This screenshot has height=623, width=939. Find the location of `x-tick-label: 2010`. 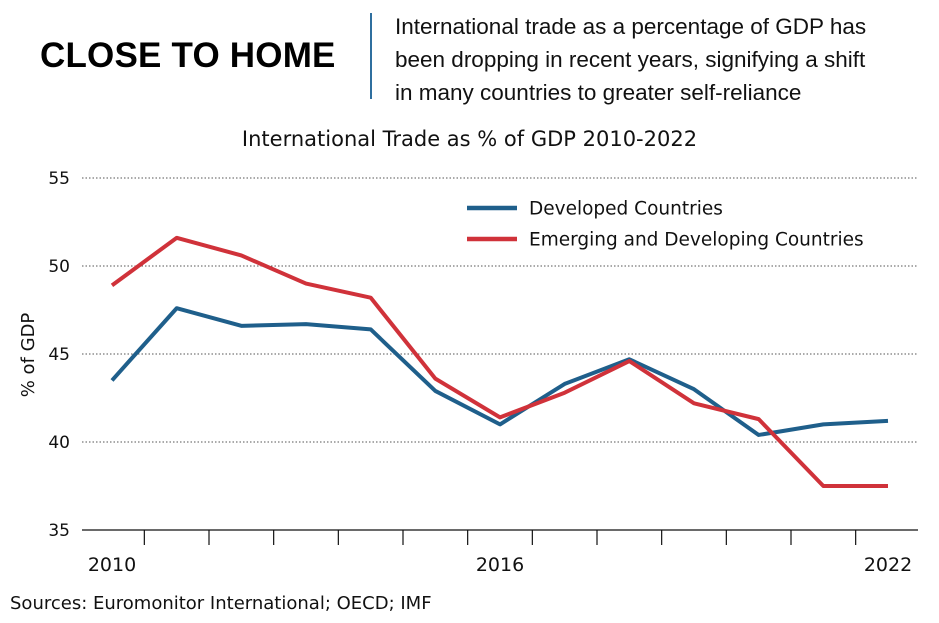

x-tick-label: 2010 is located at coordinates (112, 565).